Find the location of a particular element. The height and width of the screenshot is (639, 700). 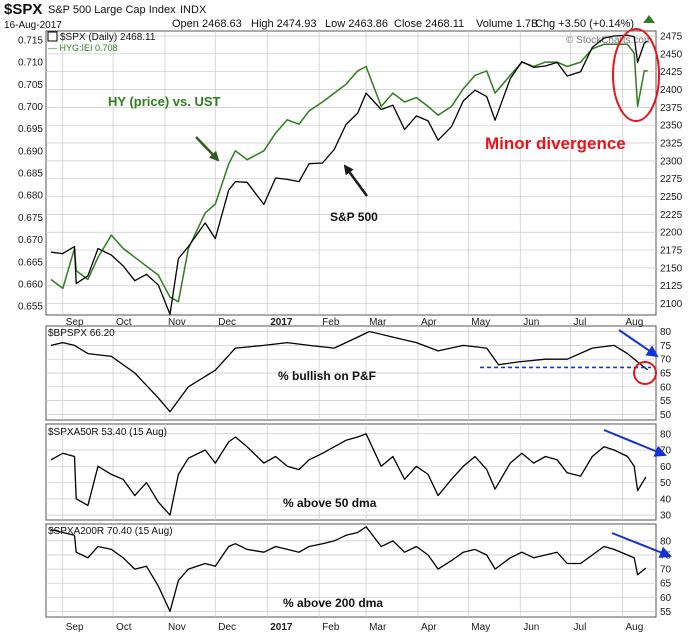

x-tick-label-top: Aug is located at coordinates (634, 322).